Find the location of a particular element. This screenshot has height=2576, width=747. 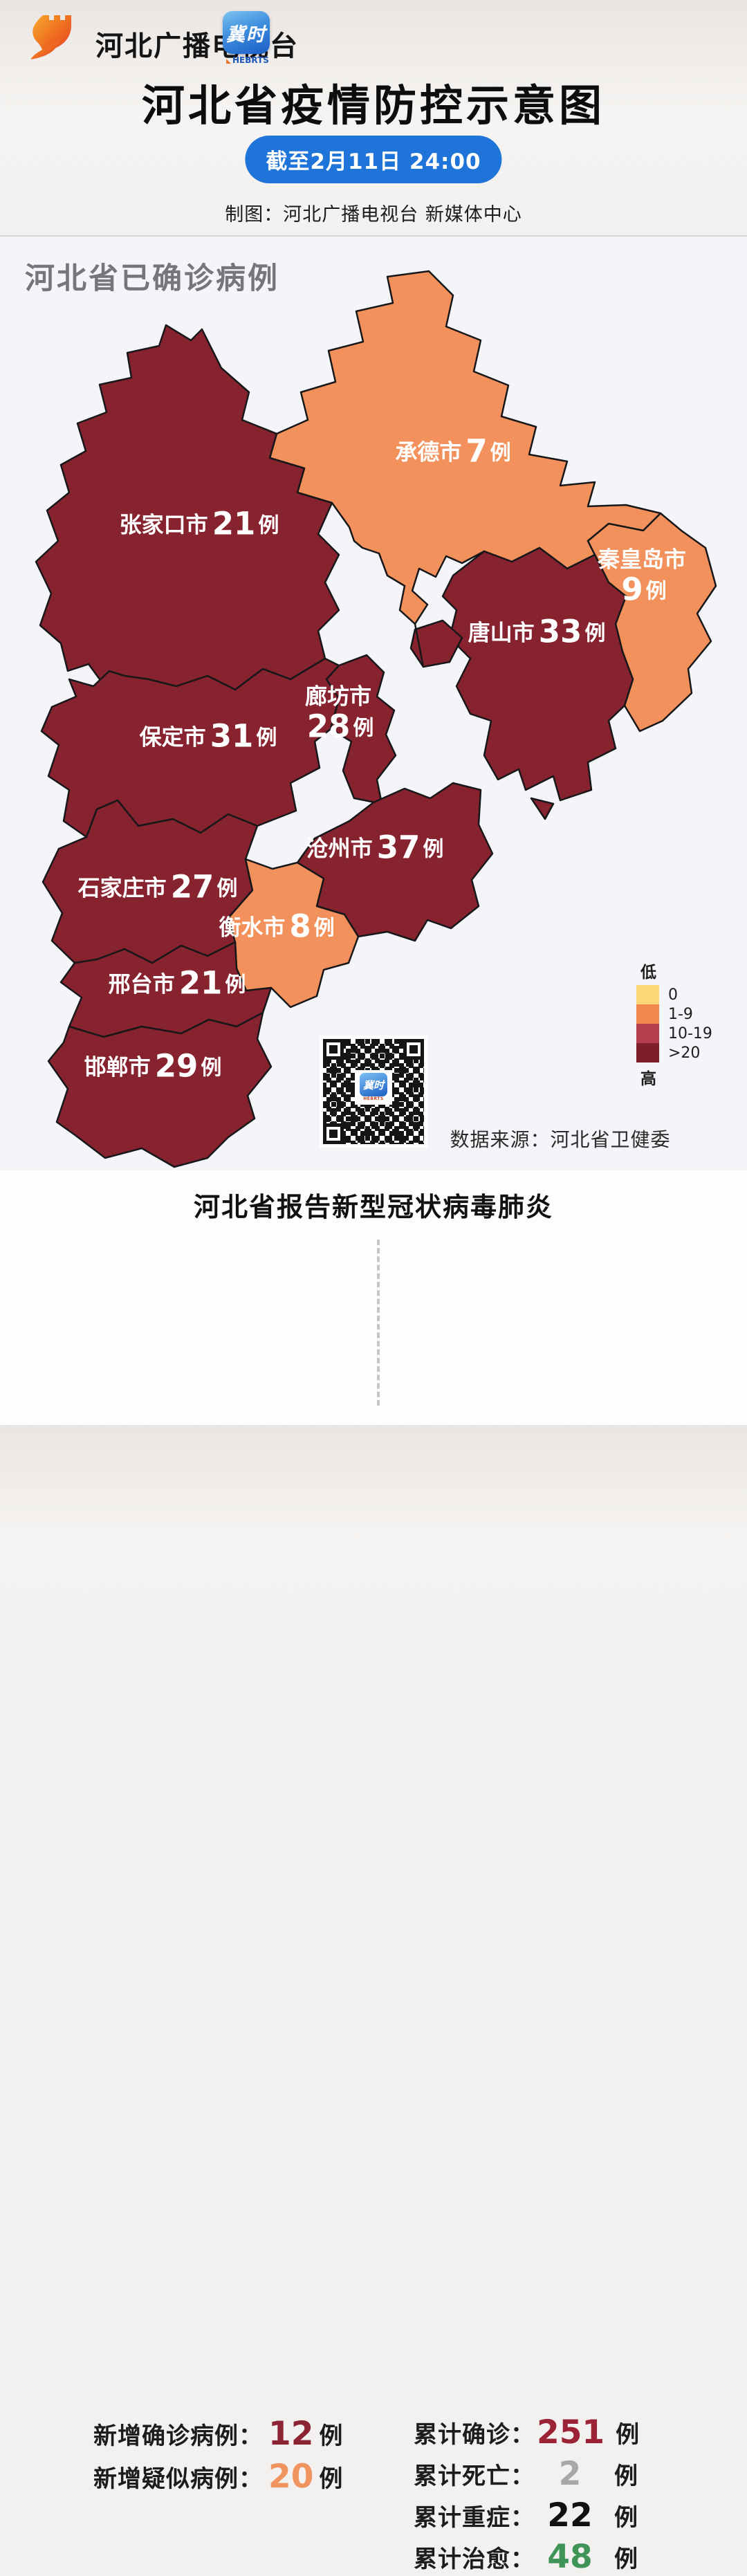

credit-line: 制图：河北广播电视台 新媒体中心 is located at coordinates (373, 215).